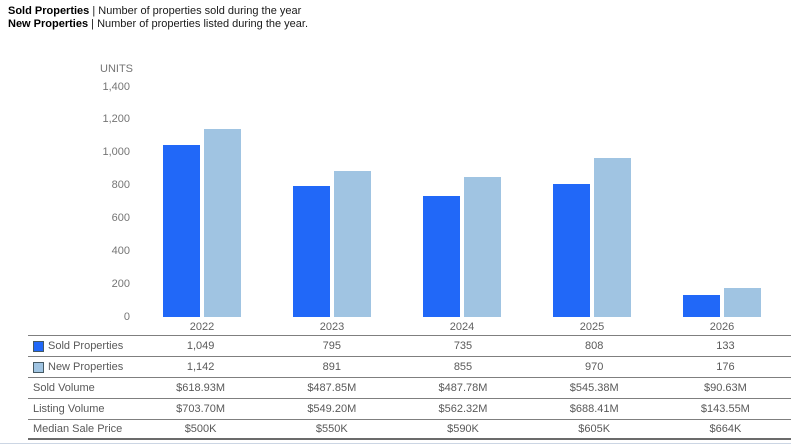 Image resolution: width=791 pixels, height=447 pixels. I want to click on bar-group-2022, so click(202, 202).